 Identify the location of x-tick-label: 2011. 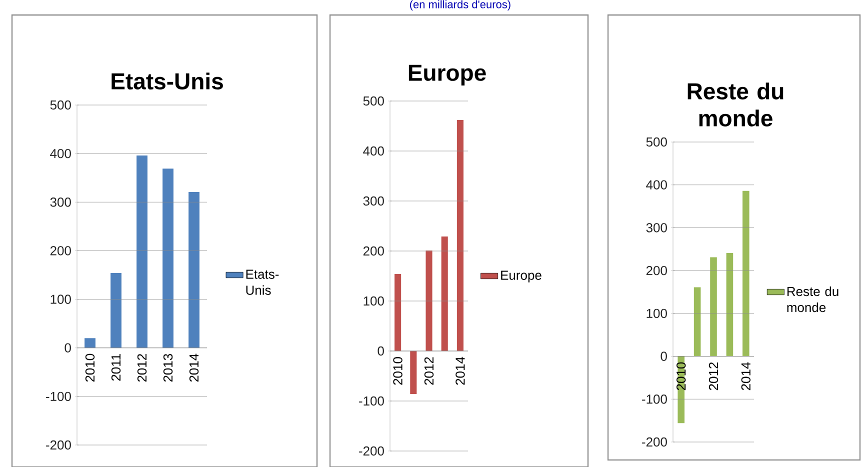
(116, 367).